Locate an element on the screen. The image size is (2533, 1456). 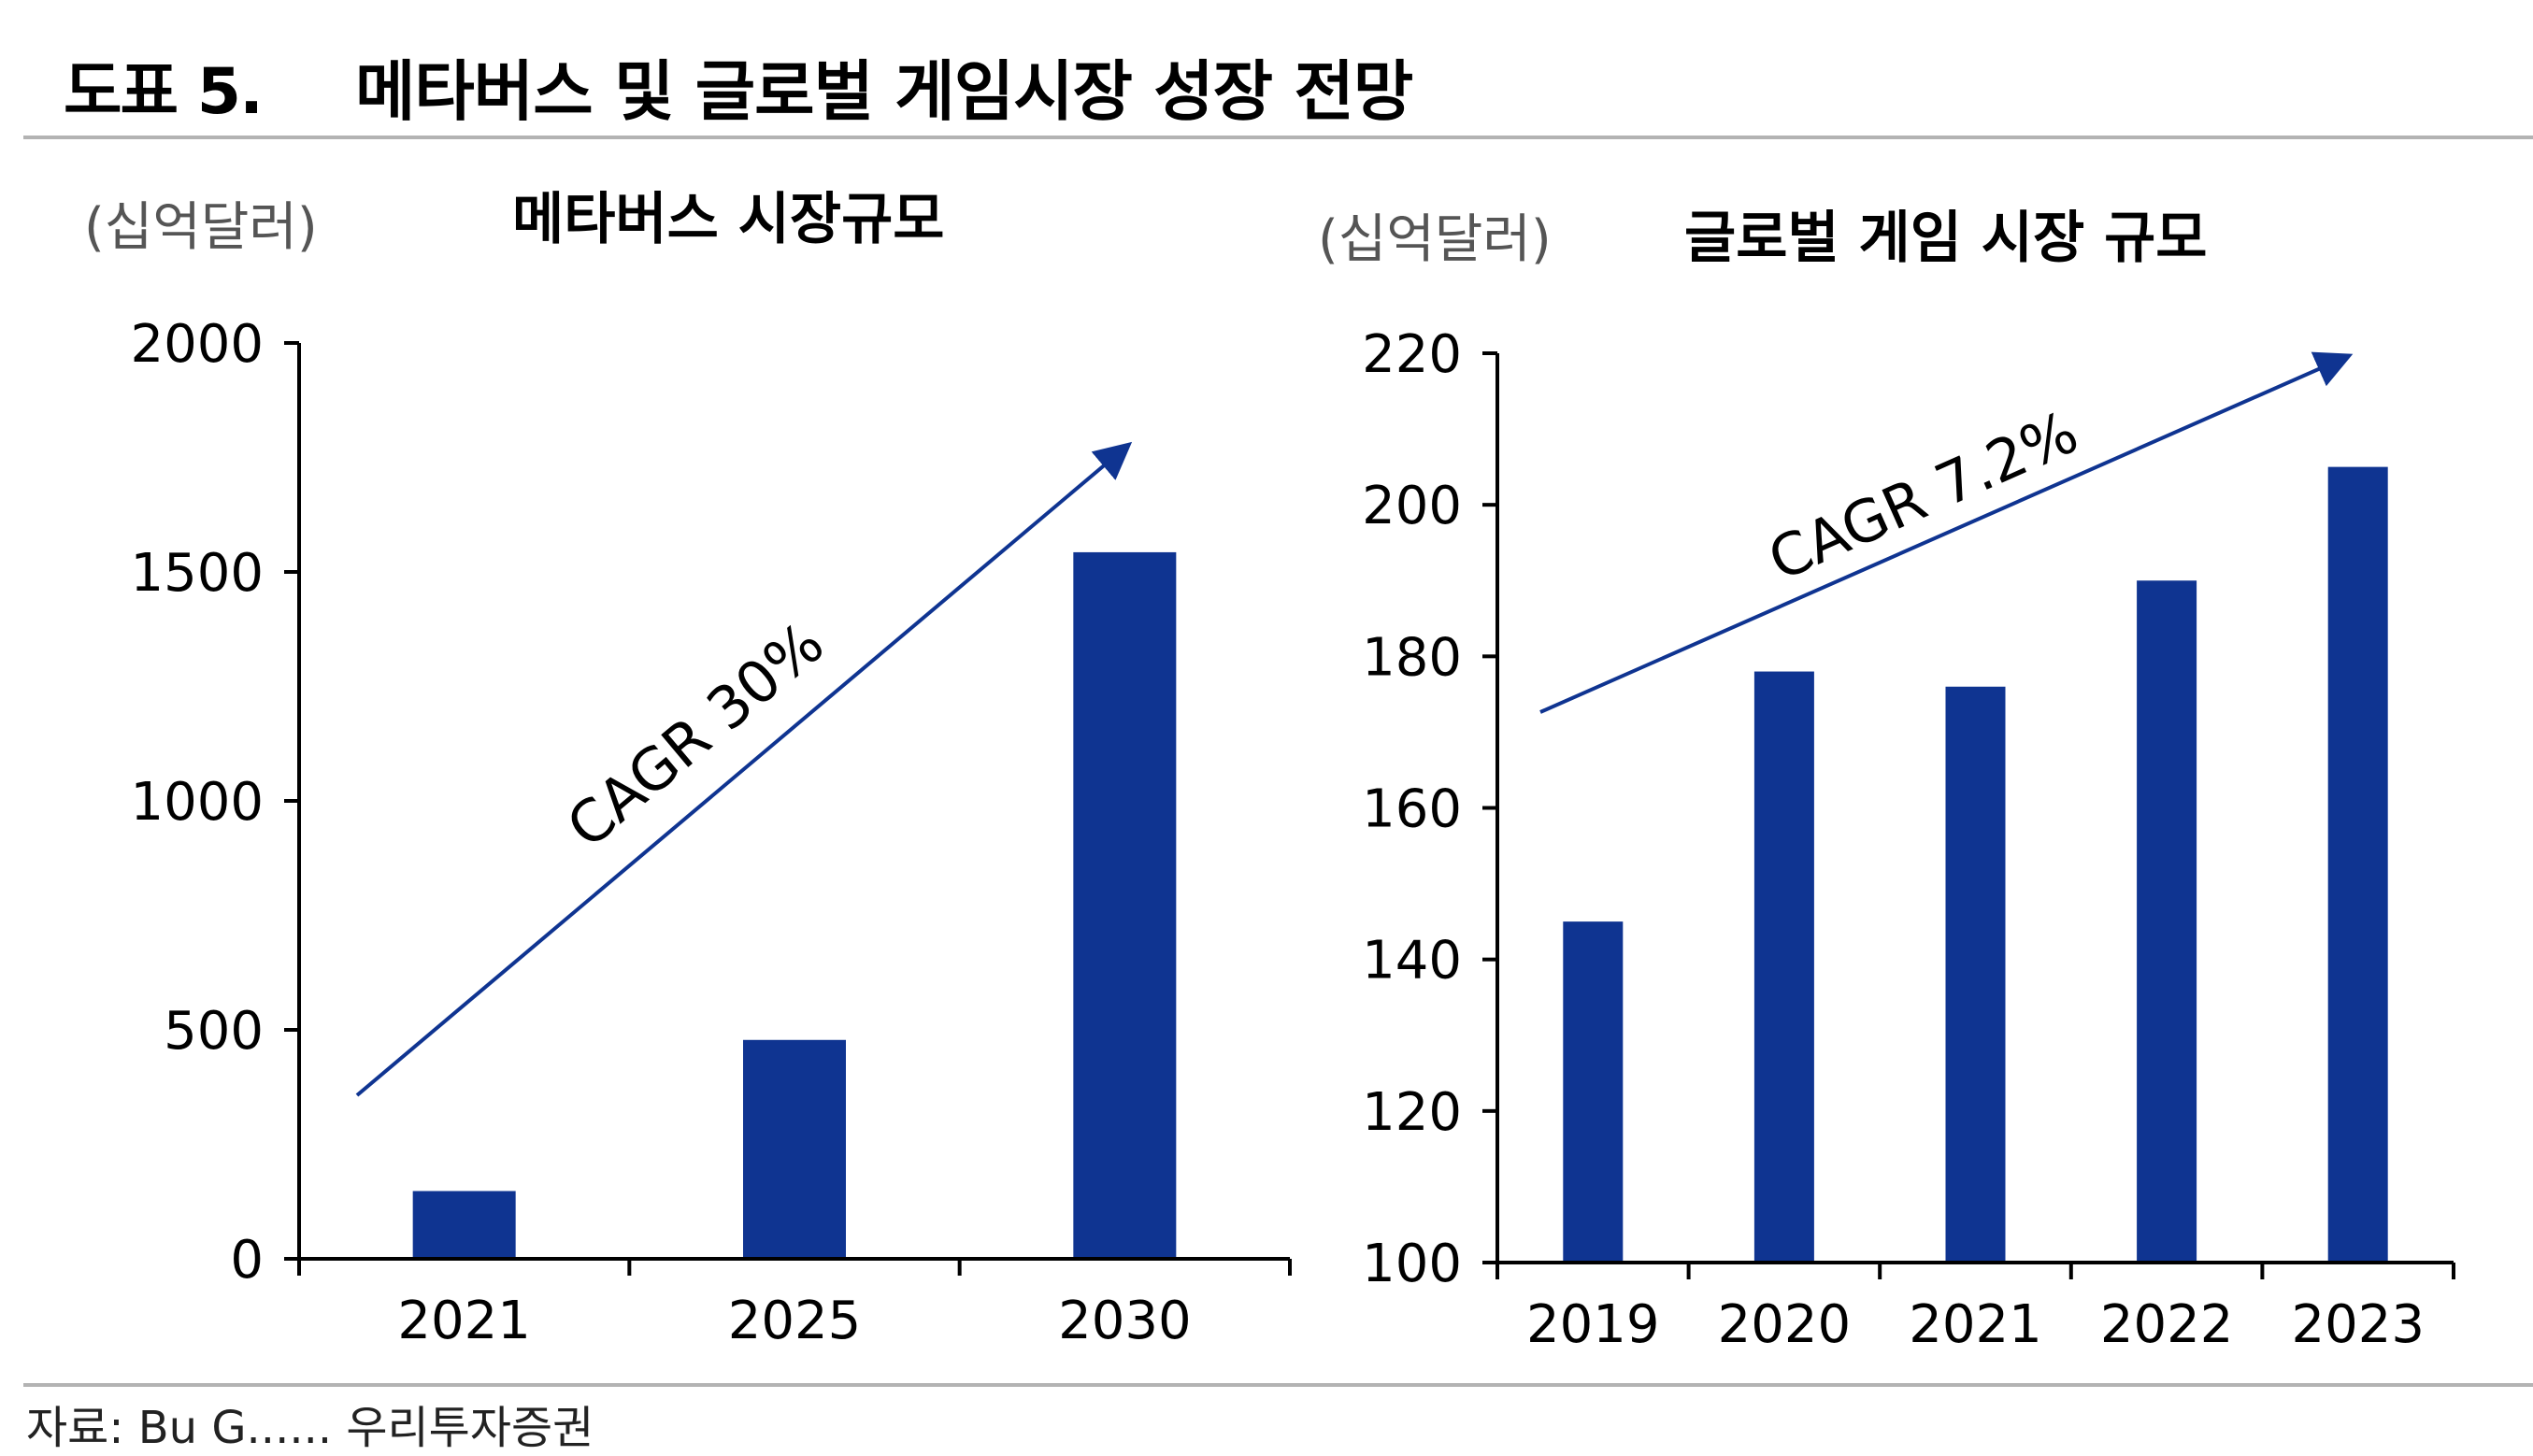
chart2-bar-2023 is located at coordinates (2357, 864).